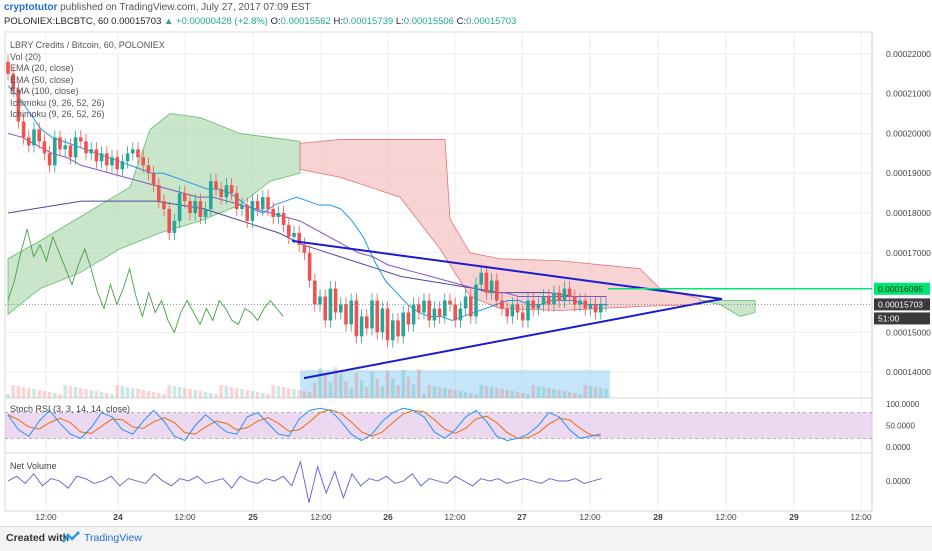 The height and width of the screenshot is (551, 932). I want to click on y-tick-label: 0.00022000, so click(908, 54).